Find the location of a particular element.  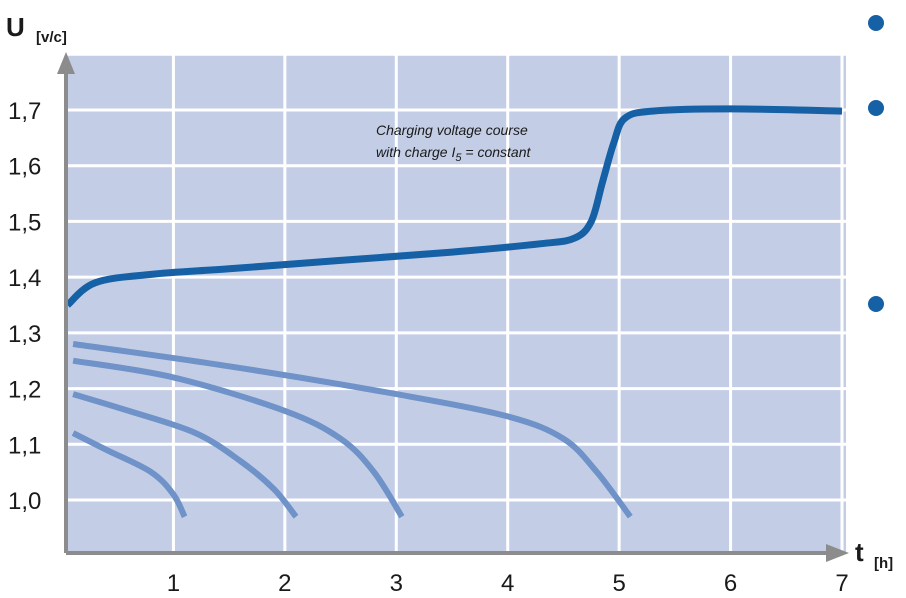

x-tick-label: 7 is located at coordinates (841, 583).